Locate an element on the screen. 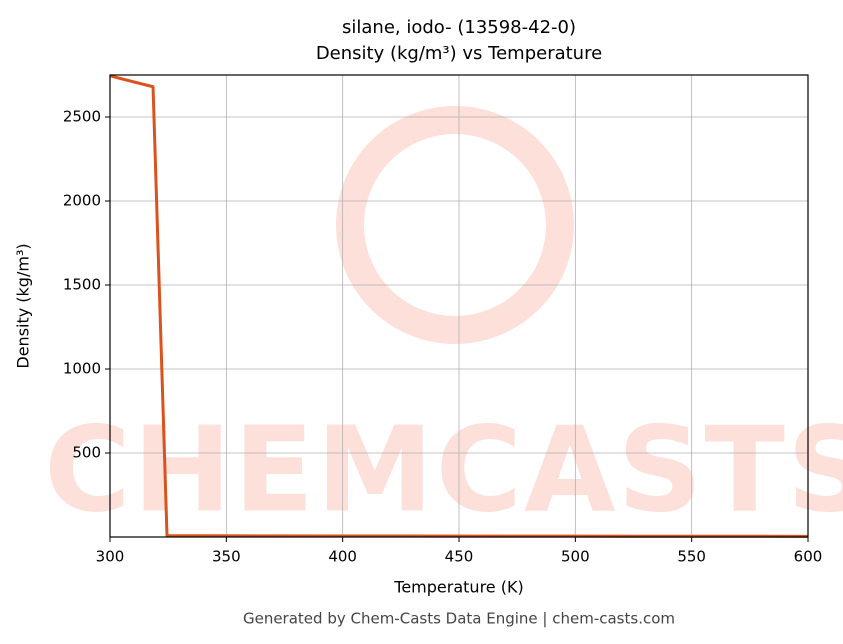 Image resolution: width=843 pixels, height=644 pixels. chart-title: silane, iodo- (13598-42-0) is located at coordinates (459, 27).